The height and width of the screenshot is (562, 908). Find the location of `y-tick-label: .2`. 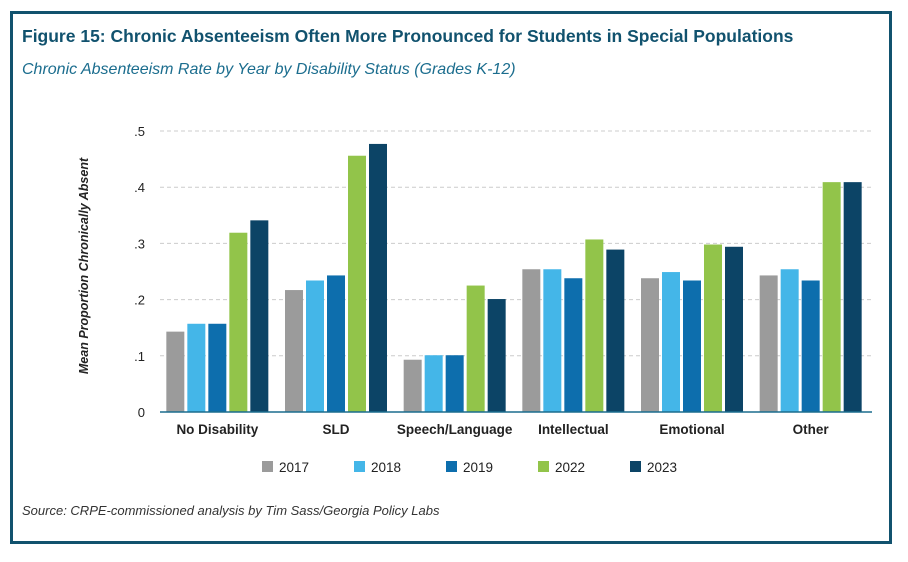

y-tick-label: .2 is located at coordinates (139, 300).